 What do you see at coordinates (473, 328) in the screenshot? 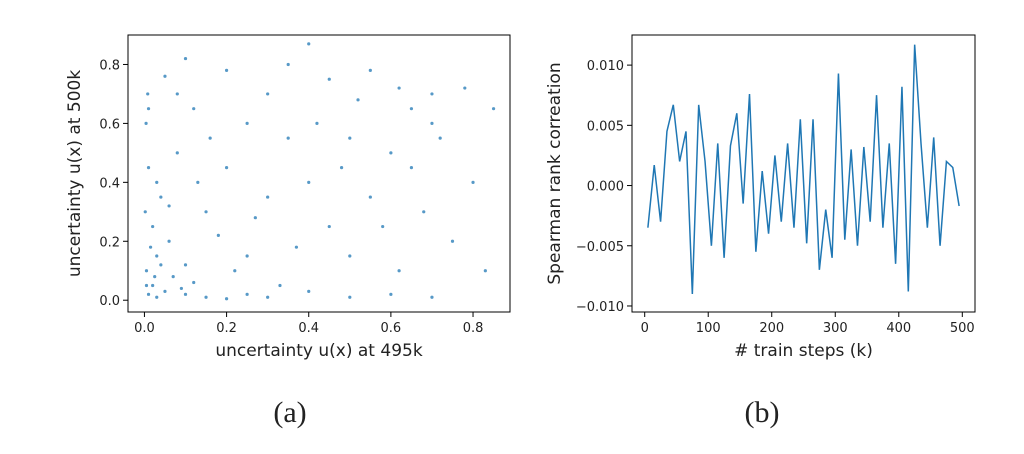
I see `x-tick-label: 0.8` at bounding box center [473, 328].